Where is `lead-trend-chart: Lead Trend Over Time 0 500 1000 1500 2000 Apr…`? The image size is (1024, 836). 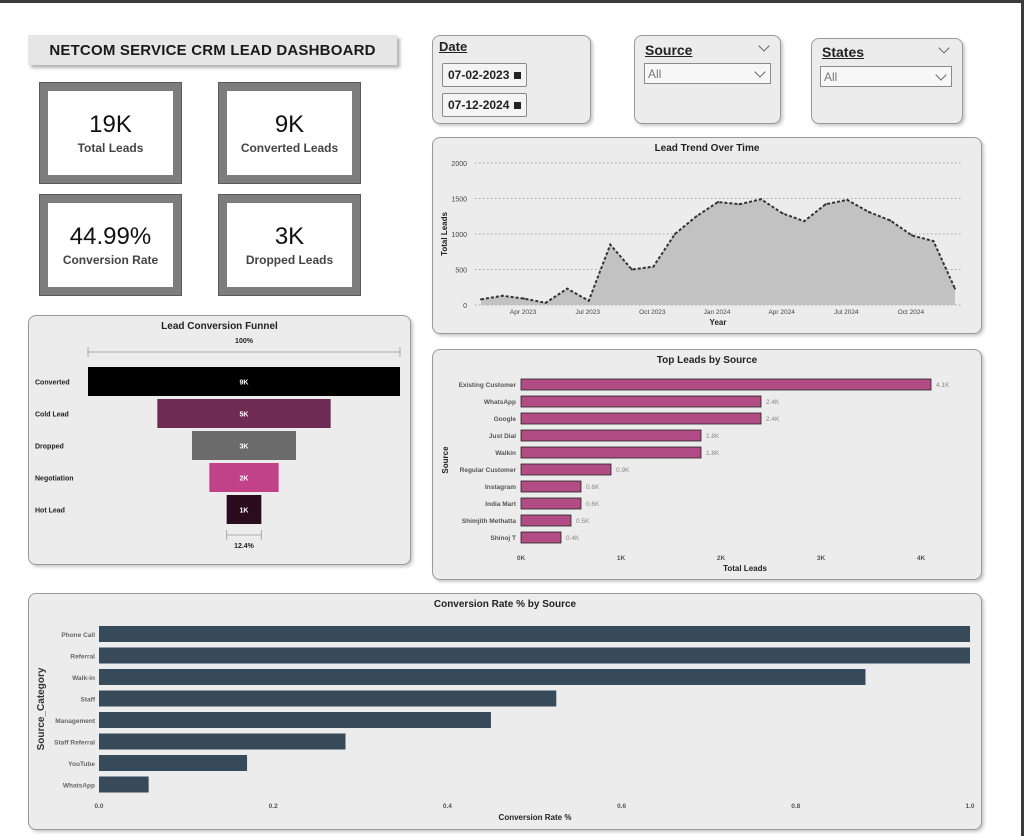
lead-trend-chart: Lead Trend Over Time 0 500 1000 1500 2000 Apr… is located at coordinates (707, 235).